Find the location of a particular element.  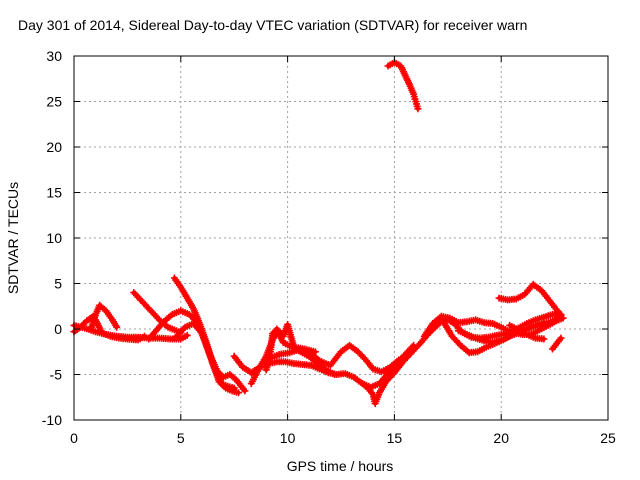

y-tick-label: -5 is located at coordinates (56, 375).